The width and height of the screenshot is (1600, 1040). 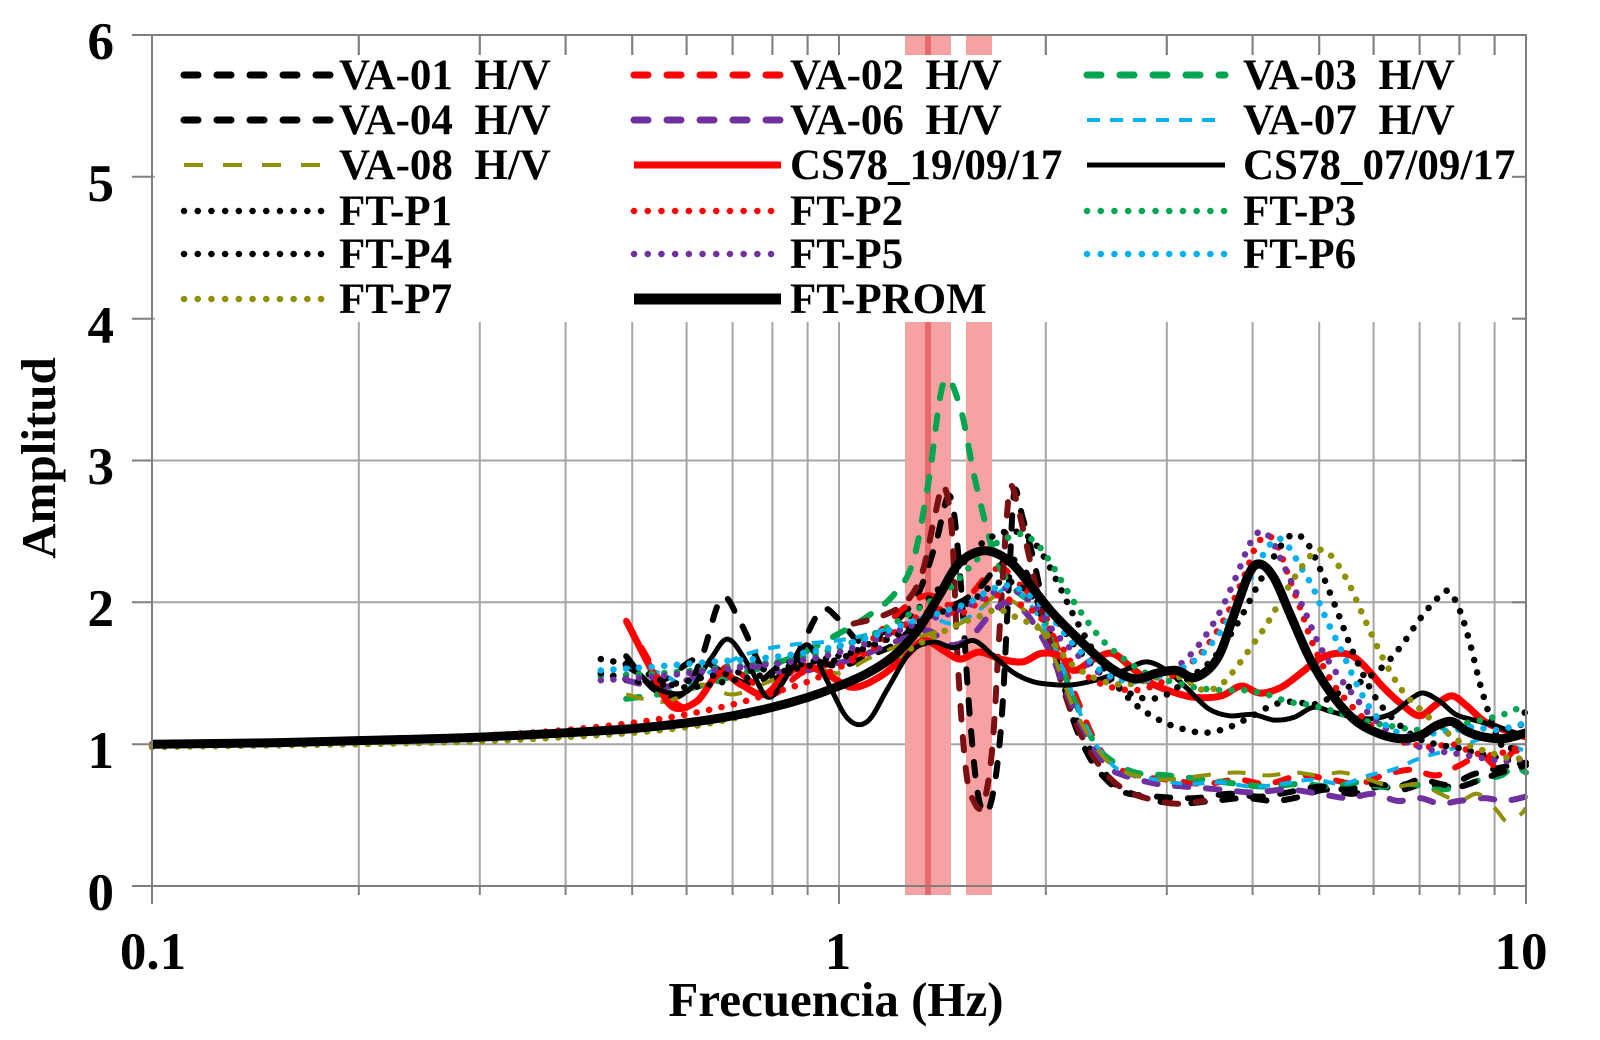 What do you see at coordinates (1379, 165) in the screenshot?
I see `svg-text: CS78_07/09/17` at bounding box center [1379, 165].